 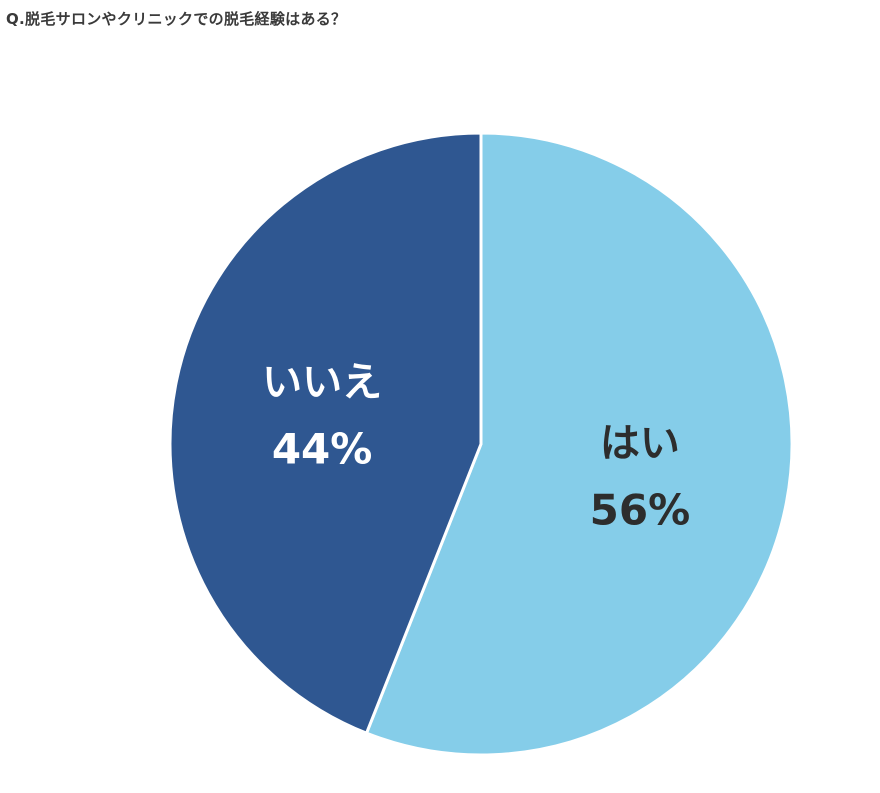 I want to click on slice-value-label-no: 44%, so click(x=322, y=449).